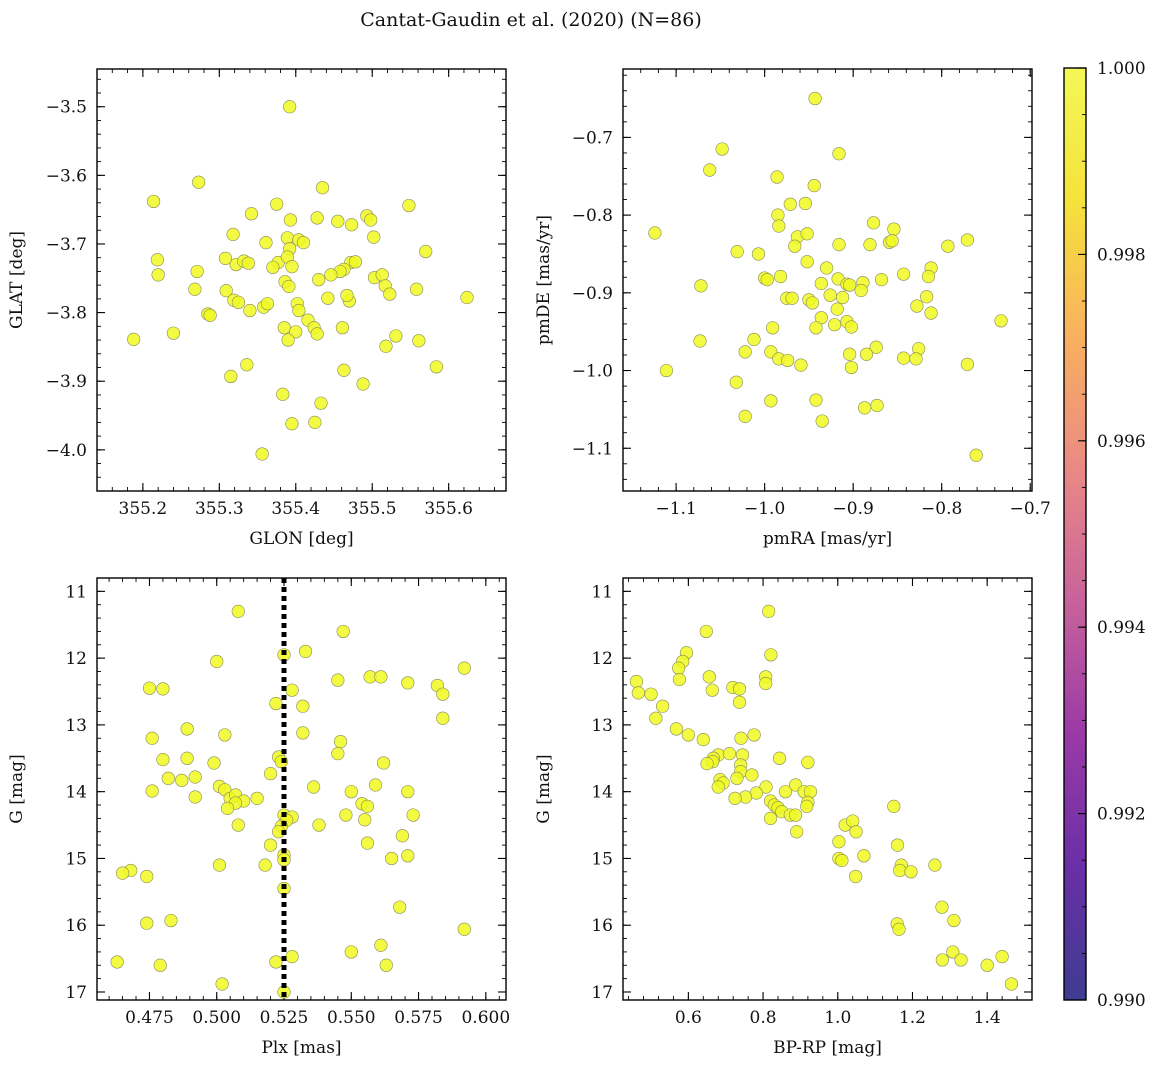  What do you see at coordinates (219, 509) in the screenshot?
I see `x-tick-label: 355.3` at bounding box center [219, 509].